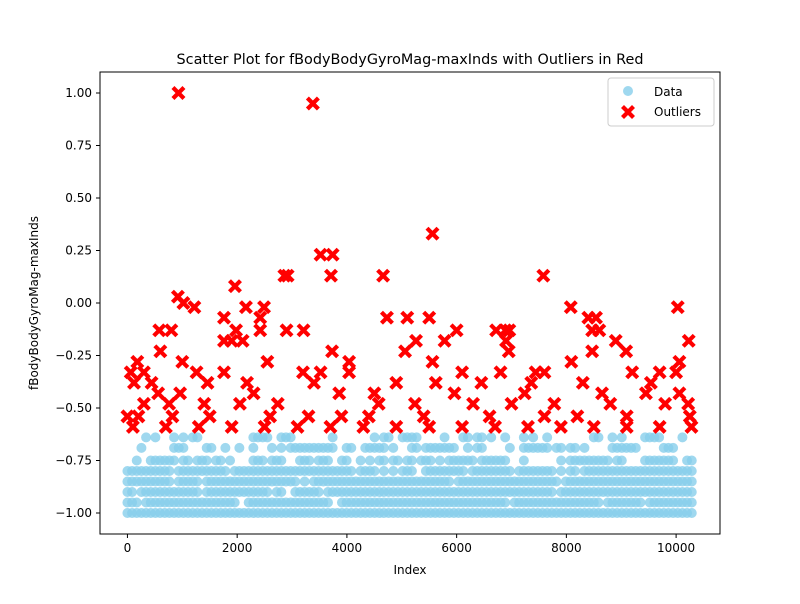  I want to click on legend-box, so click(661, 102).